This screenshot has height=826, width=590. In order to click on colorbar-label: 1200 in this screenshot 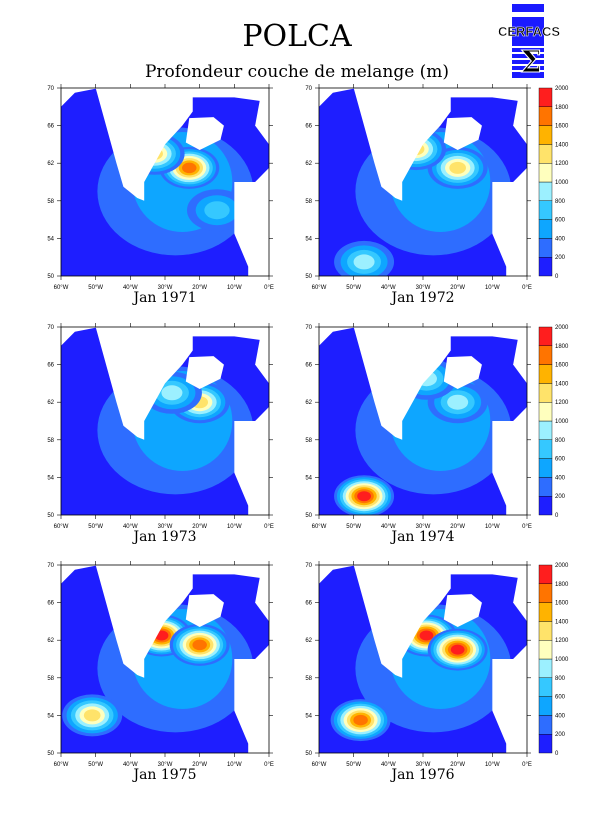, I will do `click(562, 164)`.